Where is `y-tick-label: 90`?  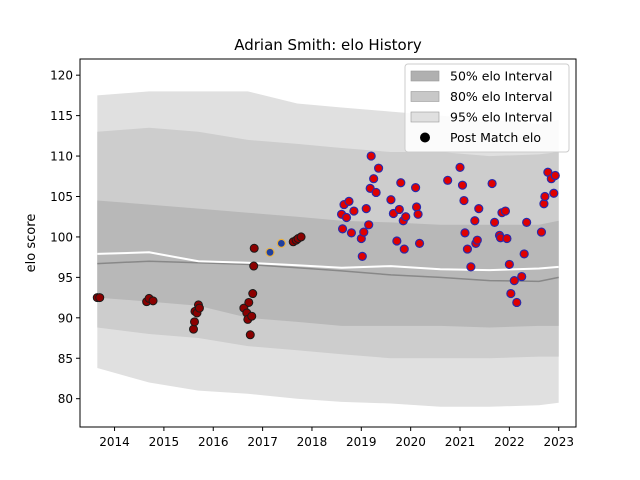
y-tick-label: 90 is located at coordinates (65, 318).